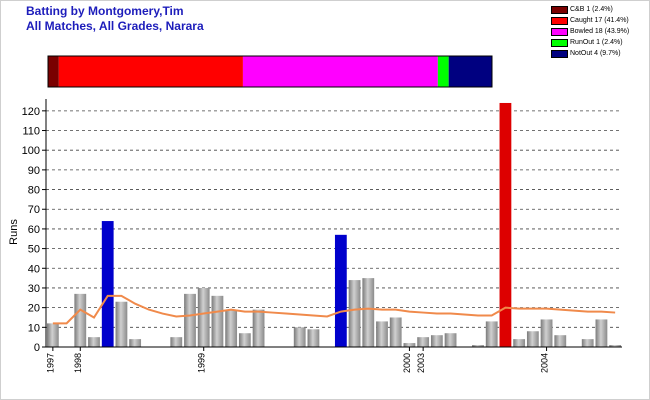  What do you see at coordinates (421, 363) in the screenshot?
I see `x-tick-label: 2003` at bounding box center [421, 363].